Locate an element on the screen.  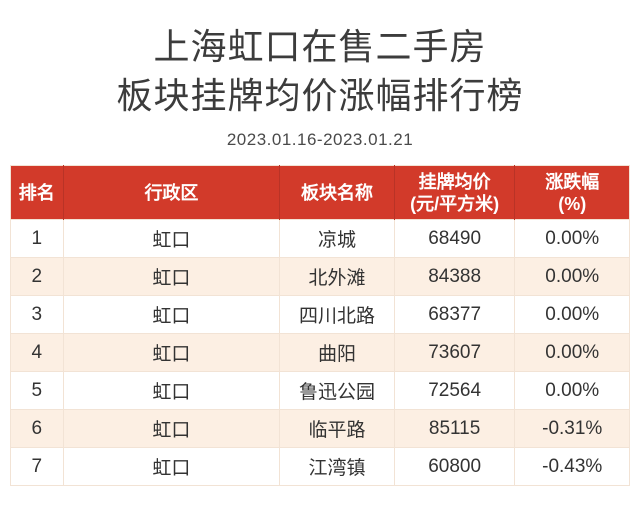
cell-block: 江湾镇 is located at coordinates (337, 466).